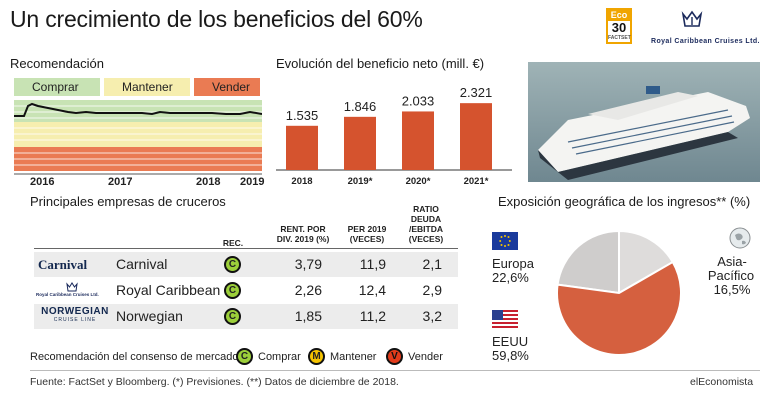 The height and width of the screenshot is (410, 770). What do you see at coordinates (476, 136) in the screenshot?
I see `bar-2021*` at bounding box center [476, 136].